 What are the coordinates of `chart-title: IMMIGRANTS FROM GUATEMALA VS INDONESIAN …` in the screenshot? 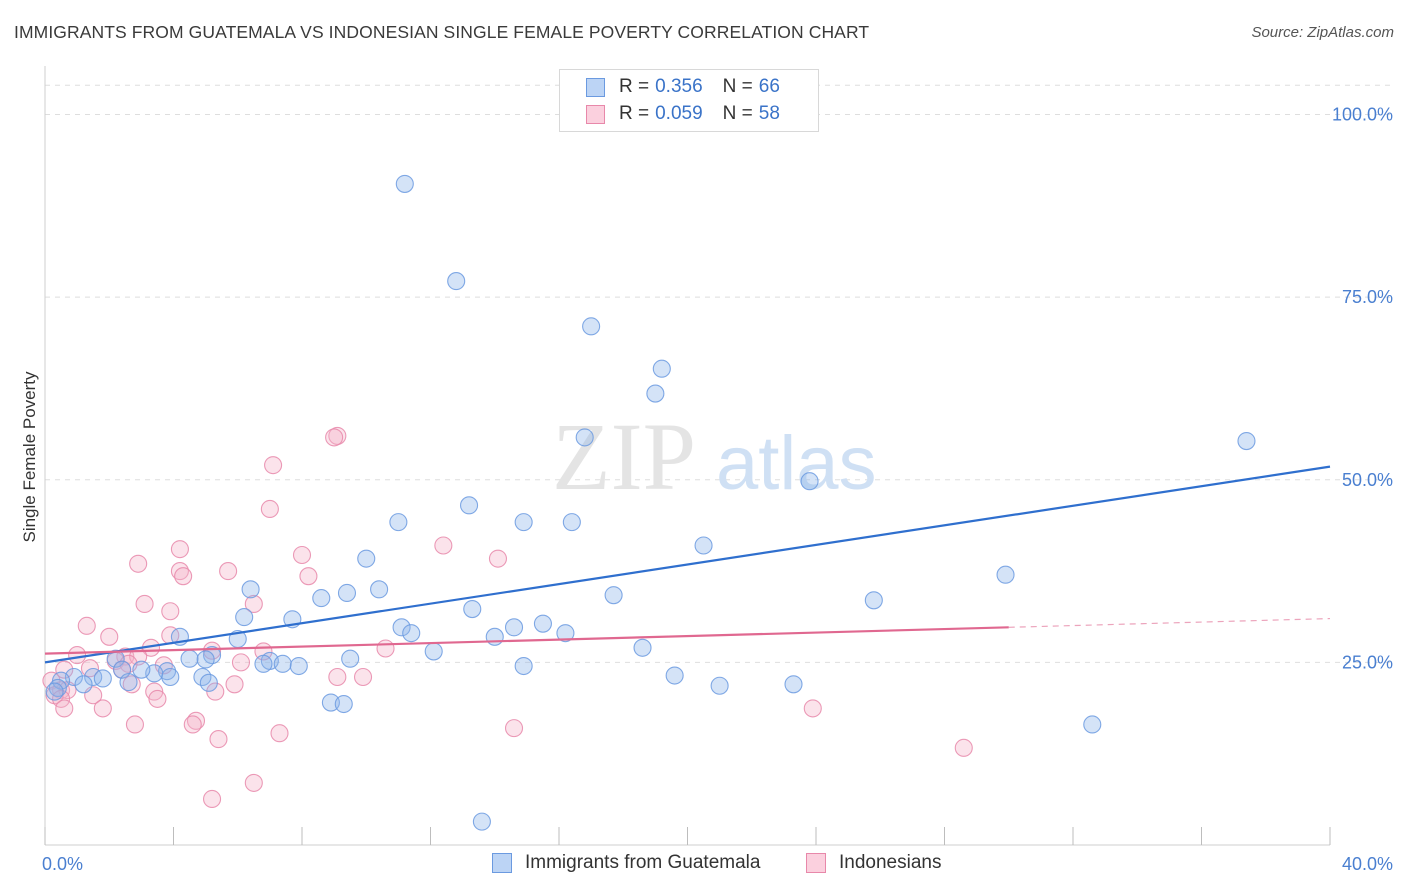 It's located at (442, 32).